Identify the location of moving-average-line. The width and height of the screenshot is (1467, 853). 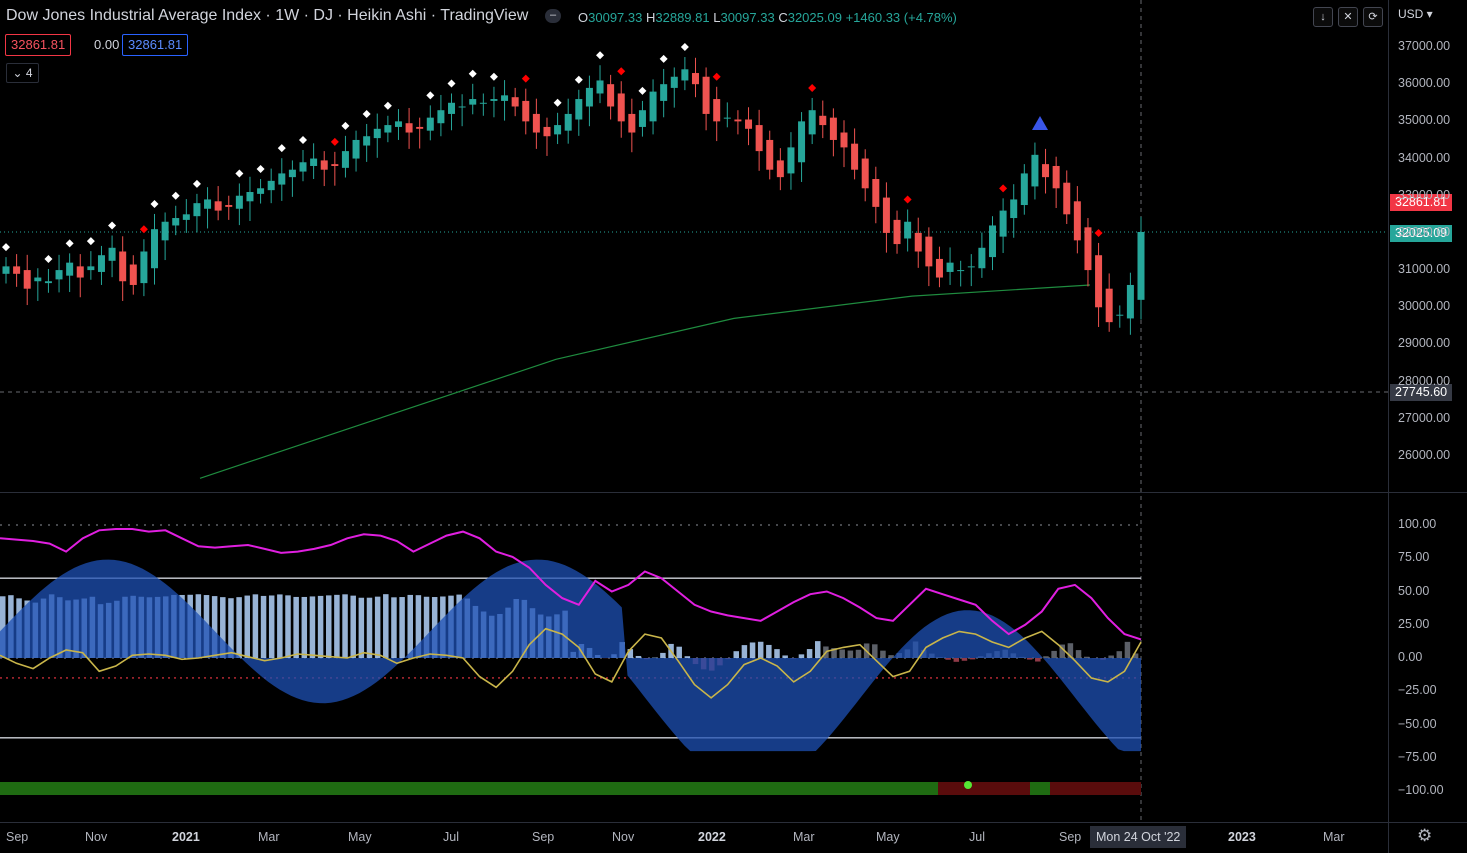
(645, 381).